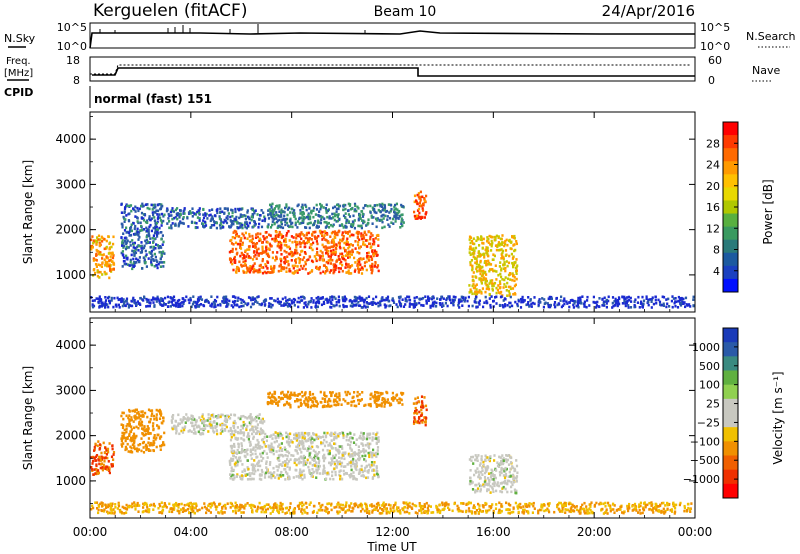  What do you see at coordinates (95, 273) in the screenshot?
I see `power-region-0-cell` at bounding box center [95, 273].